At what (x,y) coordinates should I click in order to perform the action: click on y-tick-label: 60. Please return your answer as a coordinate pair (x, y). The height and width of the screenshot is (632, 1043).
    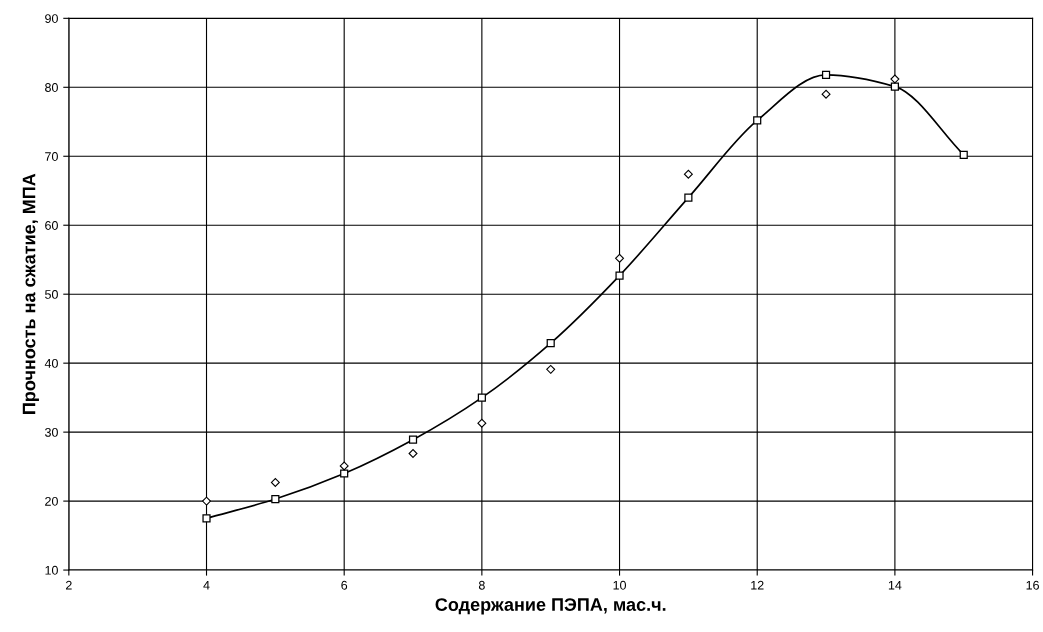
    Looking at the image, I should click on (51, 225).